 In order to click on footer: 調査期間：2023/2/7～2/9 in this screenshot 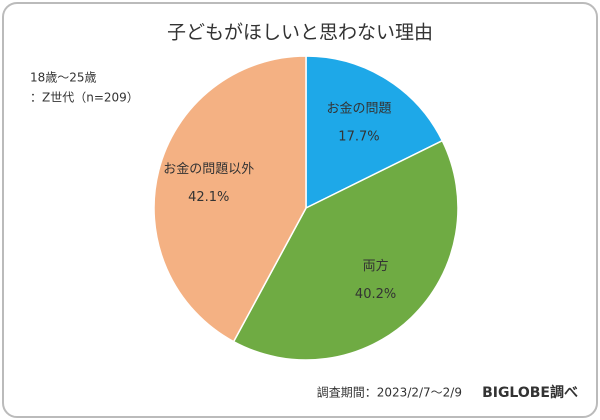, I will do `click(389, 393)`.